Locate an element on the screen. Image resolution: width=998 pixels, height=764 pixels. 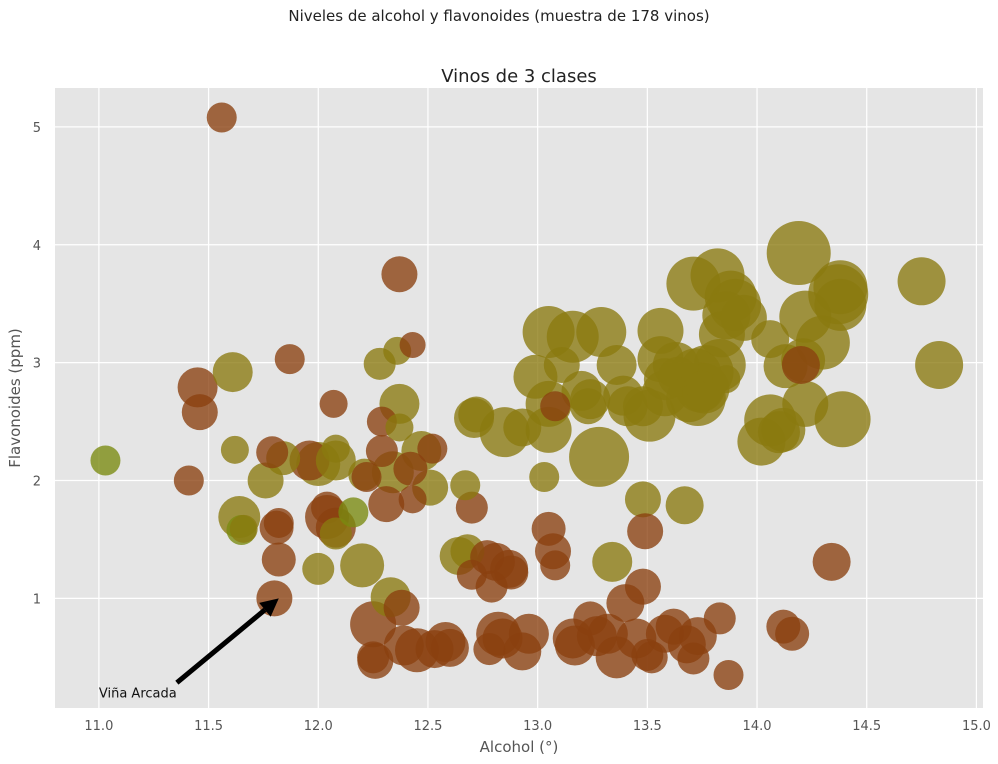
x-axis-label: Alcohol (°) is located at coordinates (519, 747).